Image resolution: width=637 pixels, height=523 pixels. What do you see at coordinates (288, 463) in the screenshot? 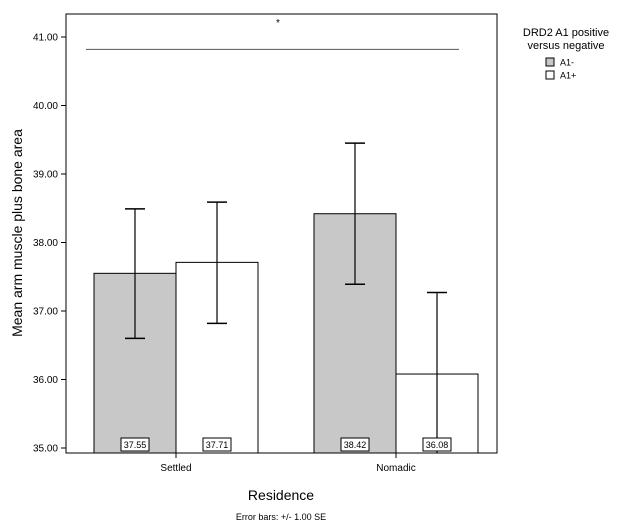
I see `x-axis: Settled Nomadic` at bounding box center [288, 463].